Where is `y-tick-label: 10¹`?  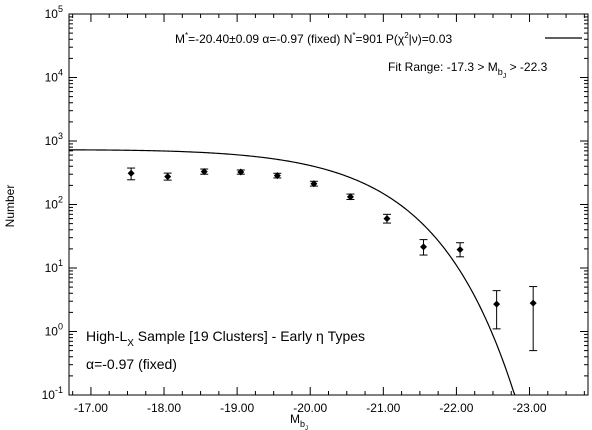 y-tick-label: 10¹ is located at coordinates (54, 266).